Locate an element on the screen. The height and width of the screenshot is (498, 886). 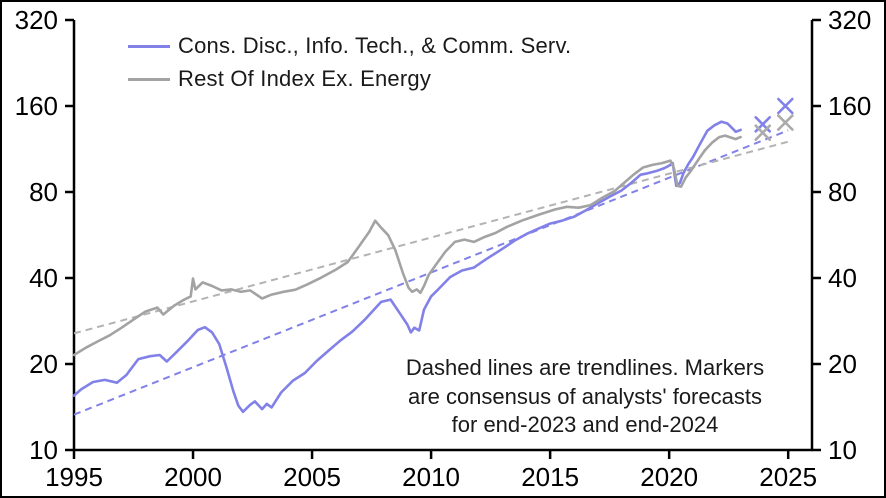
x-tick: 2025 is located at coordinates (788, 477).